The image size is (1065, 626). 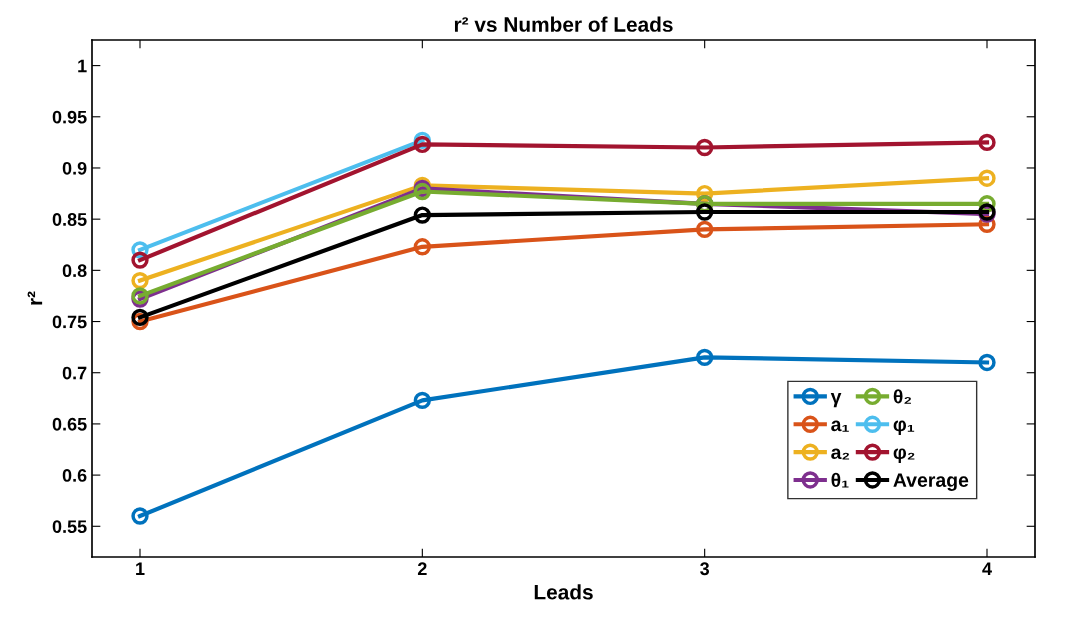 What do you see at coordinates (69, 117) in the screenshot?
I see `y-tick-label: 0.95` at bounding box center [69, 117].